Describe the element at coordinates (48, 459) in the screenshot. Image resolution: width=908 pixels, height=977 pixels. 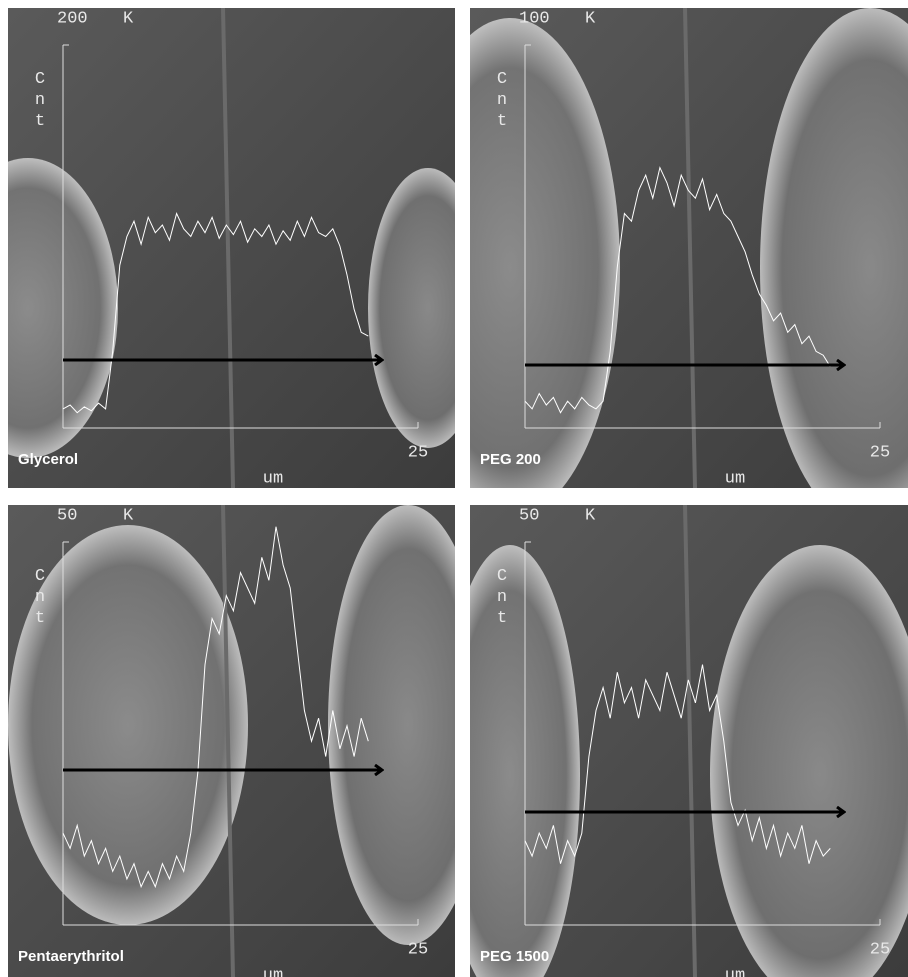
I see `panel-label: Glycerol` at that location.